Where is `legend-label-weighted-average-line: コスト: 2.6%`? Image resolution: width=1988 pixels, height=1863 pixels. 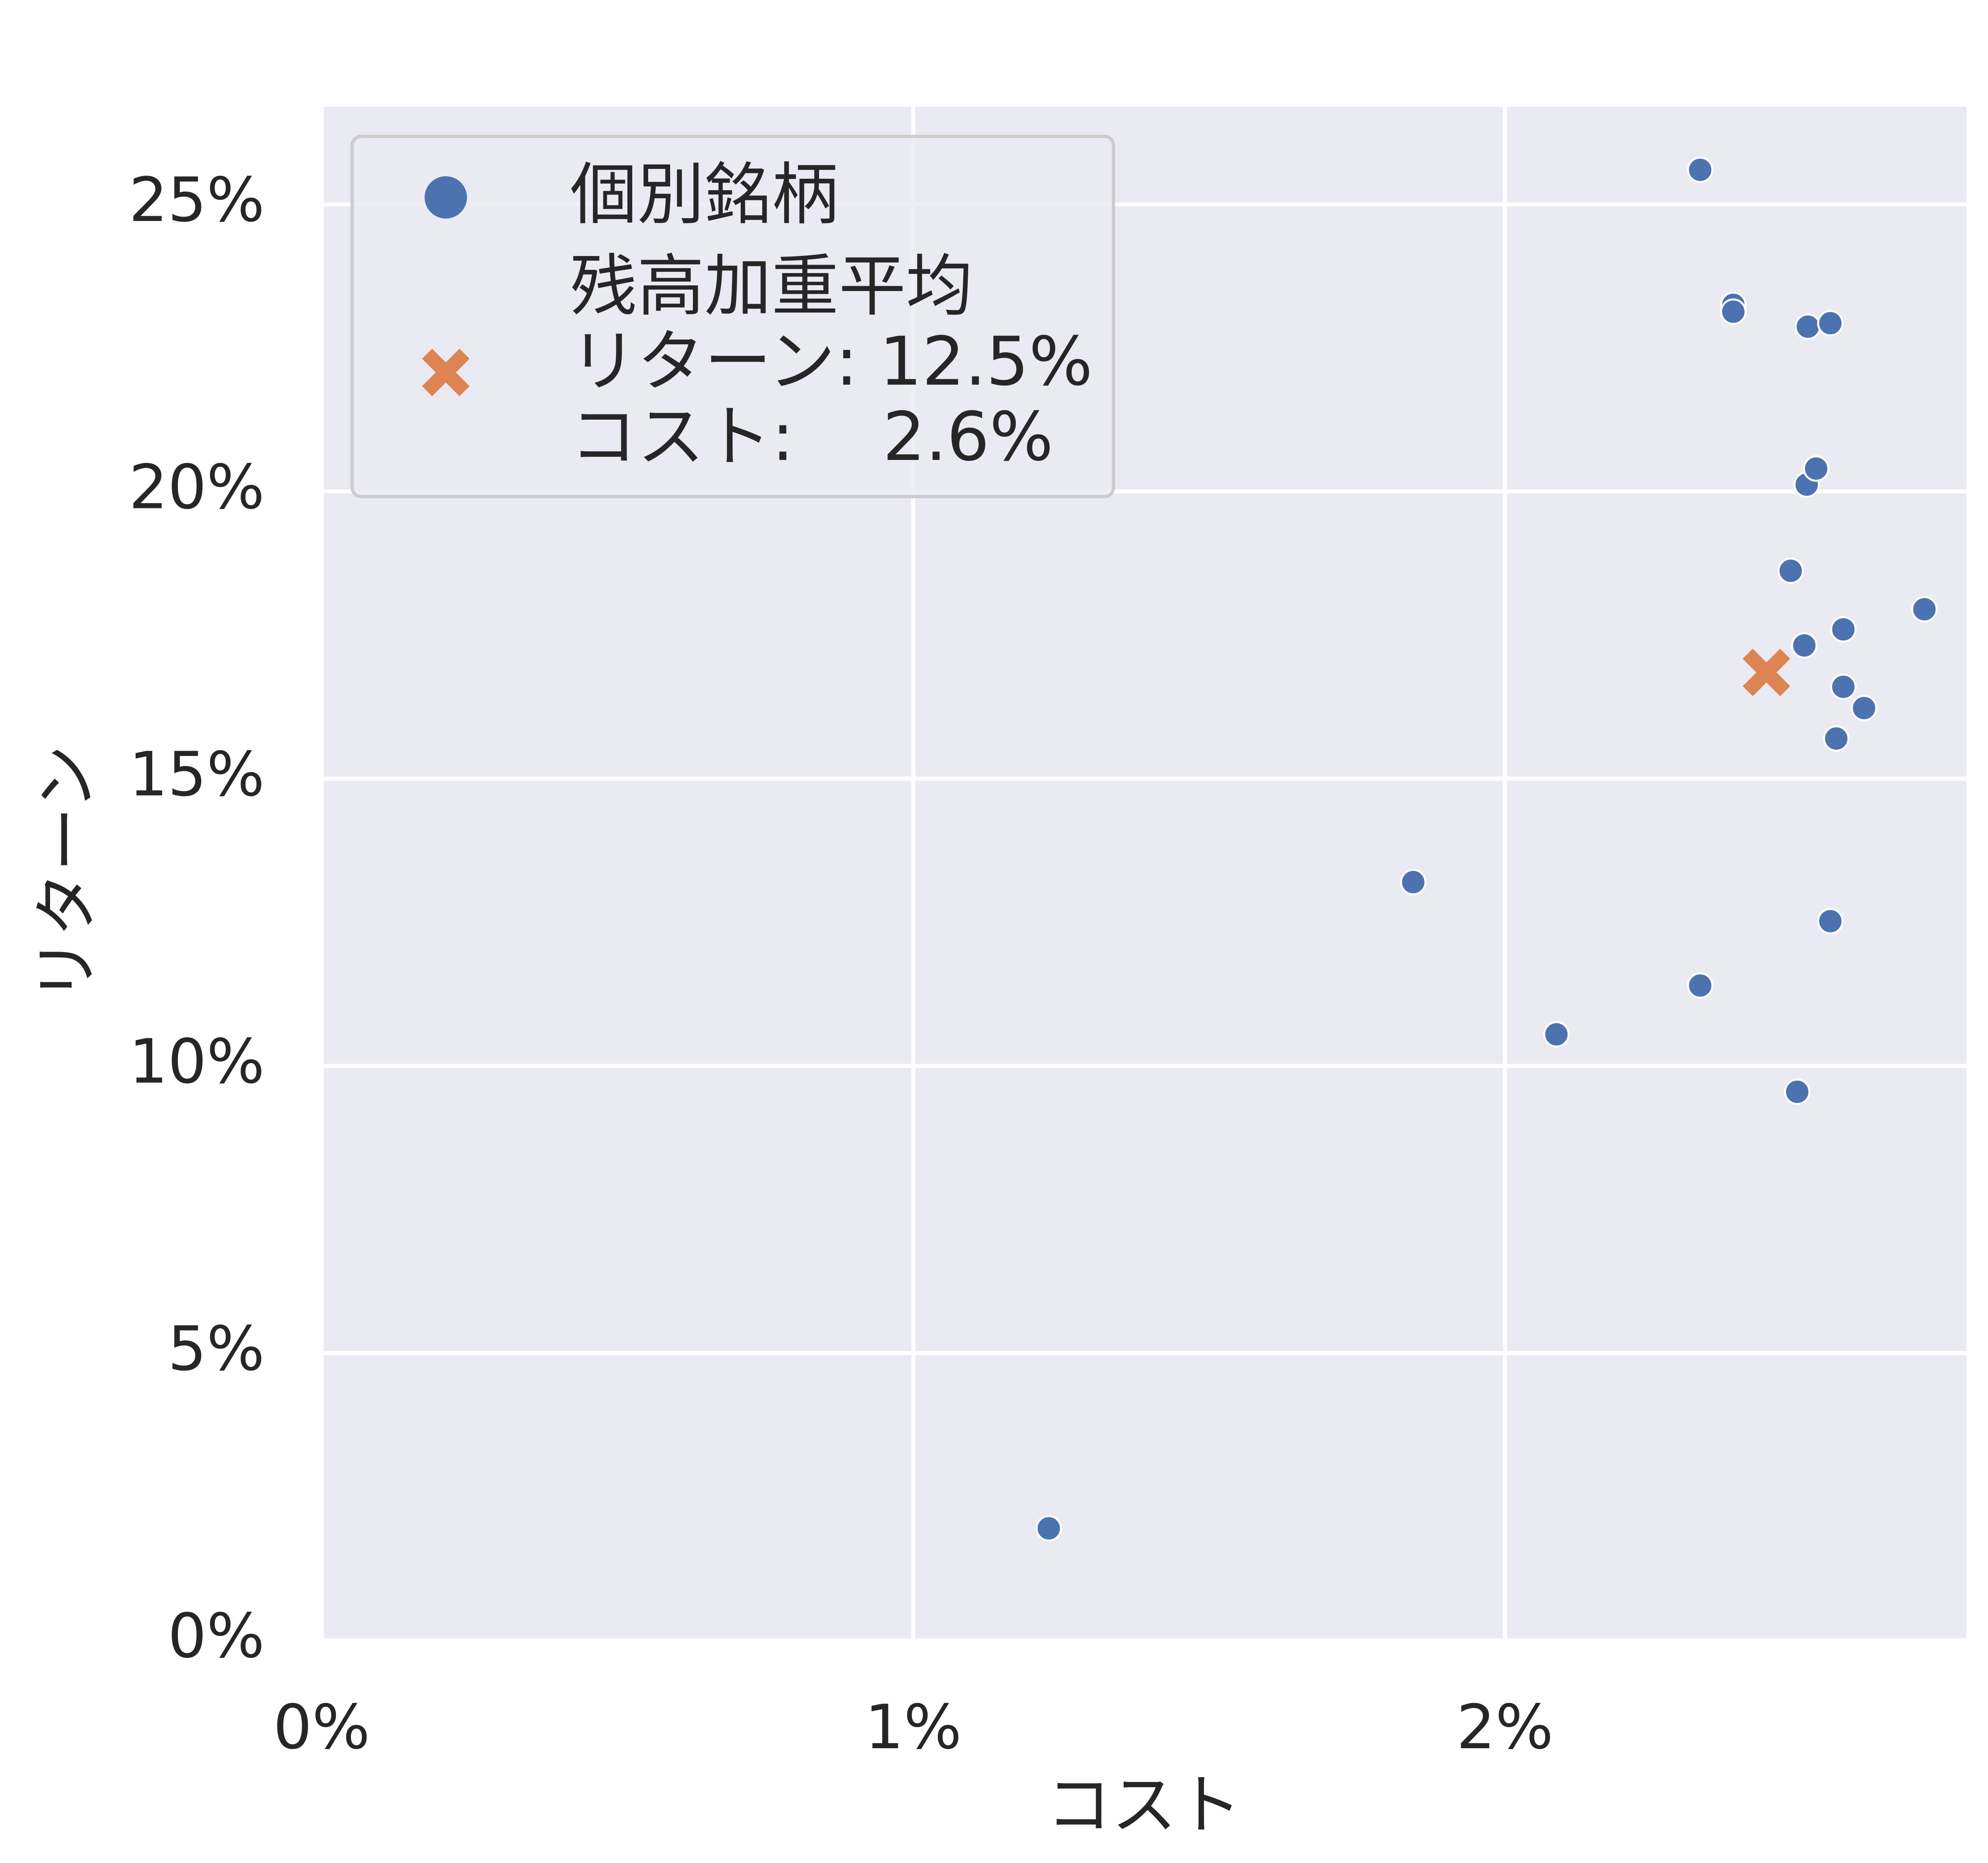
legend-label-weighted-average-line: コスト: 2.6% is located at coordinates (811, 437).